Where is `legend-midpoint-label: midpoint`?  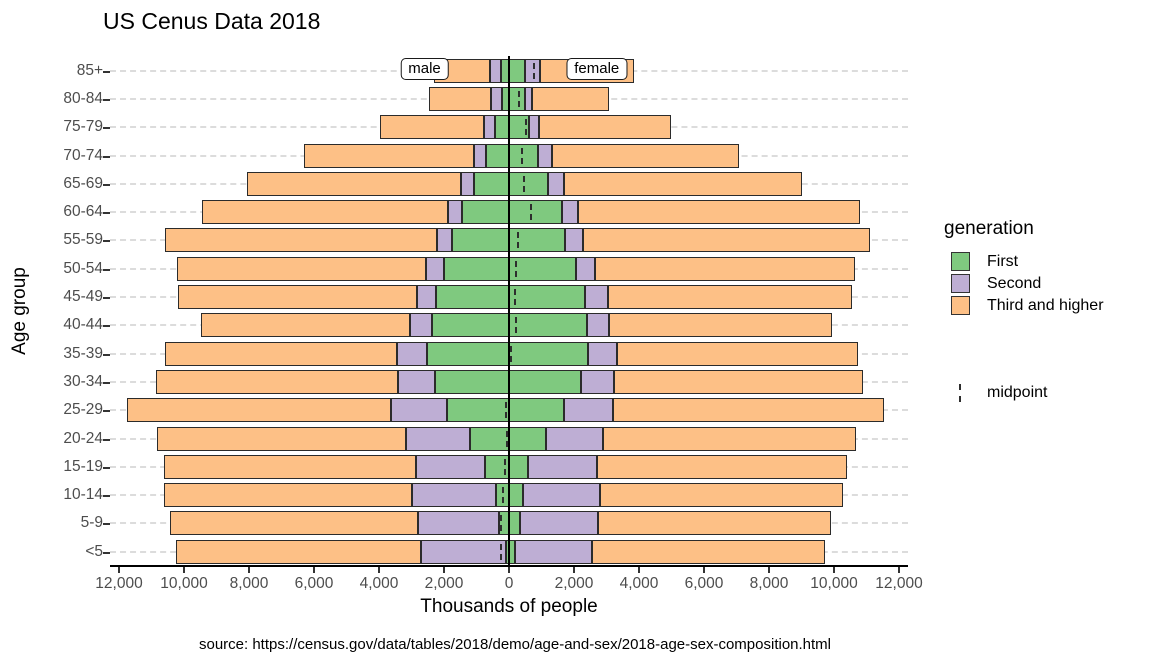
legend-midpoint-label: midpoint is located at coordinates (1017, 392).